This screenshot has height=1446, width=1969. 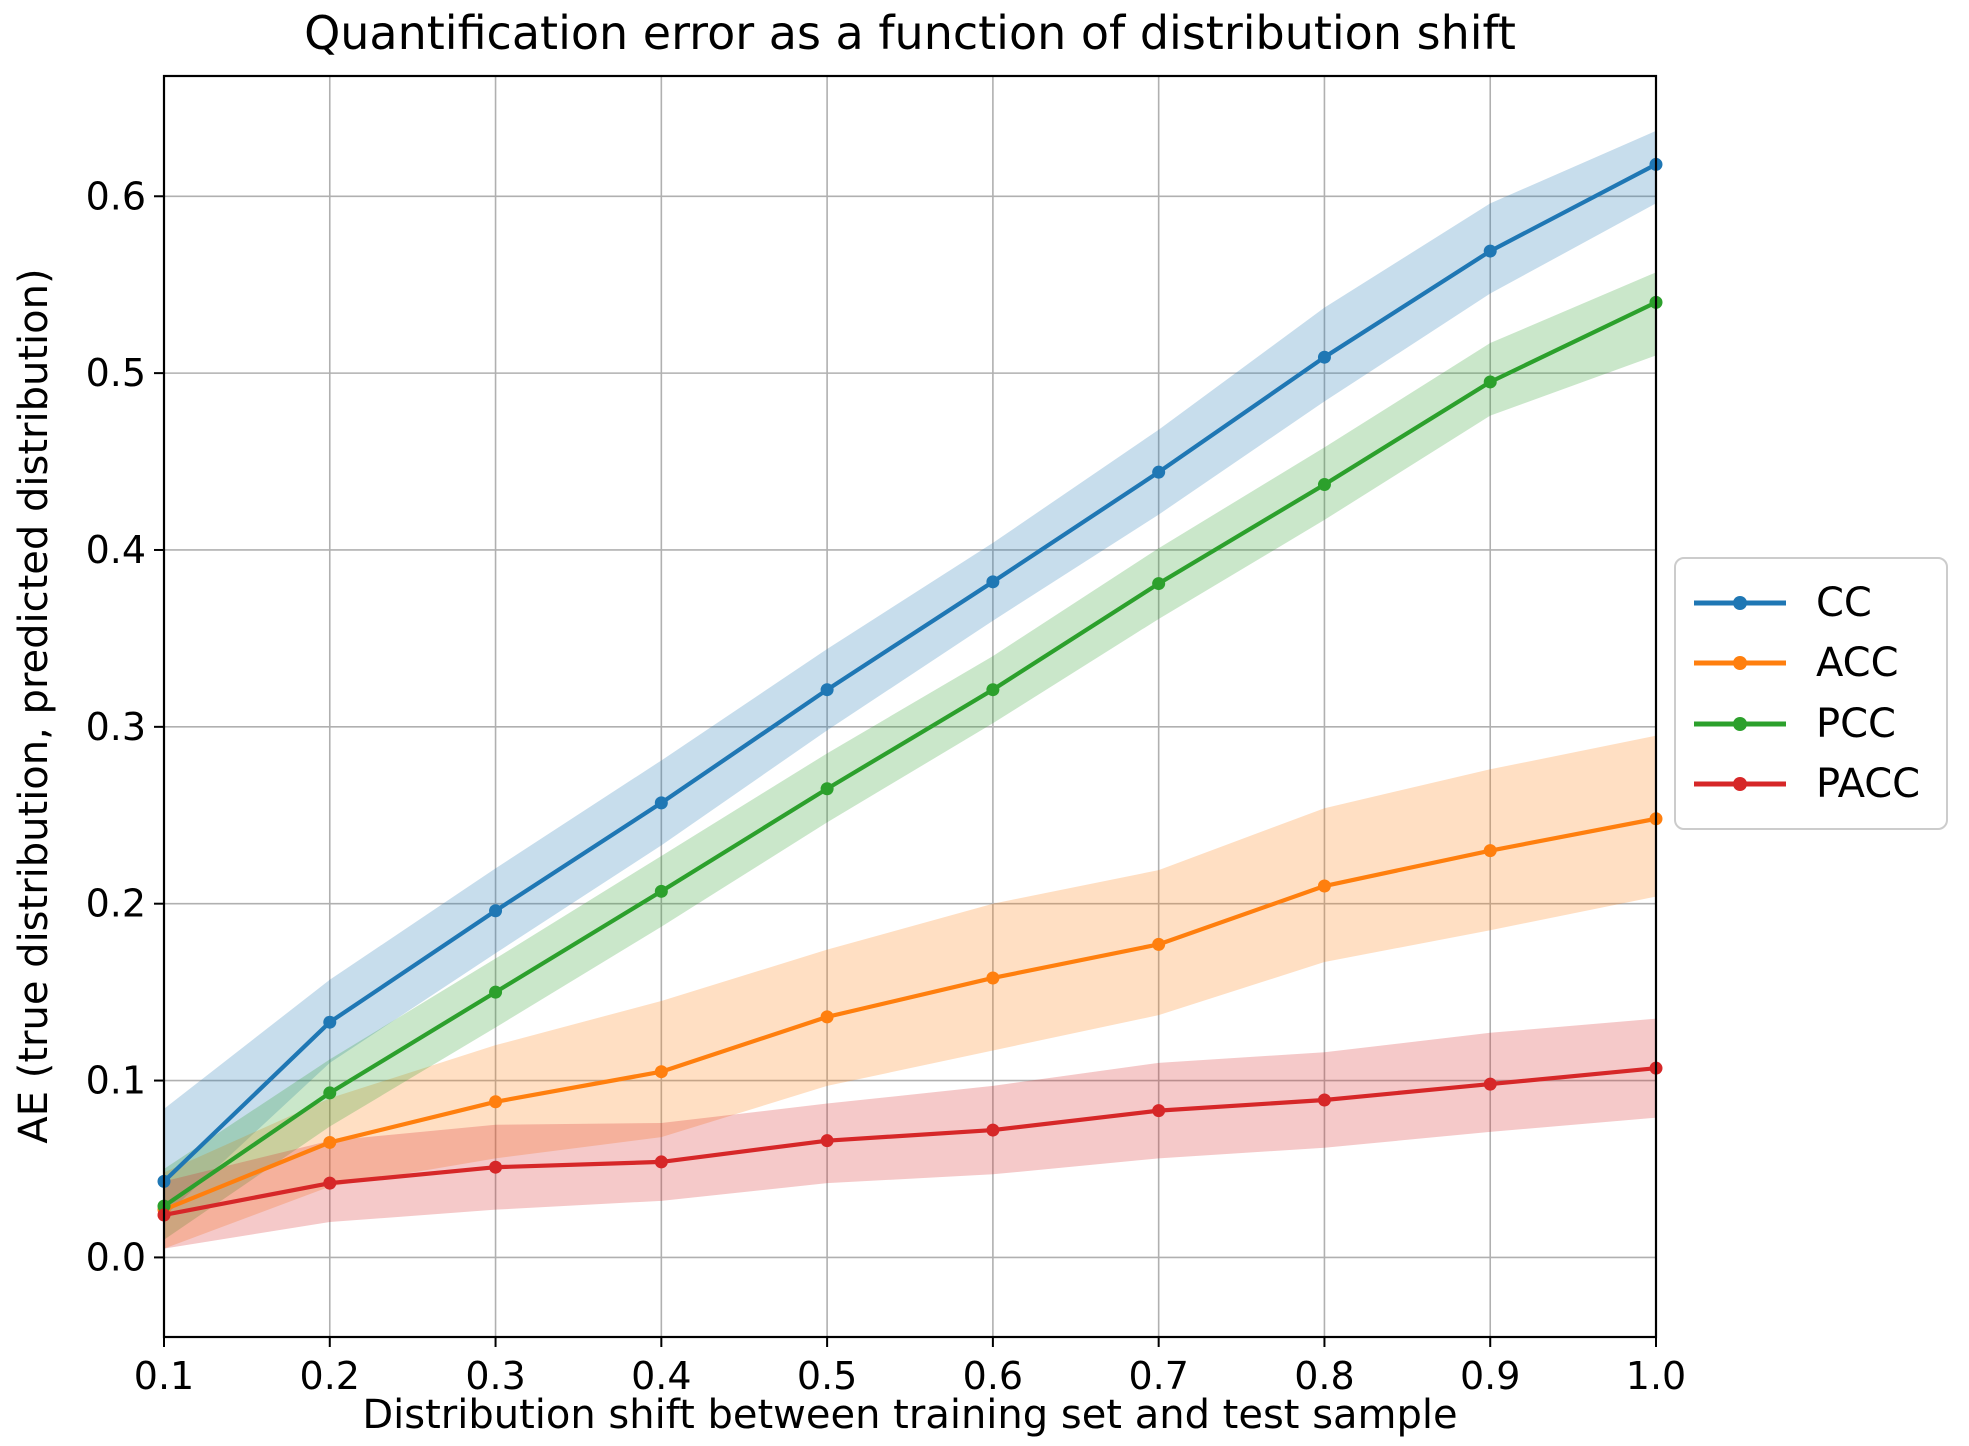 What do you see at coordinates (993, 1376) in the screenshot?
I see `x-tick-label: 0.6` at bounding box center [993, 1376].